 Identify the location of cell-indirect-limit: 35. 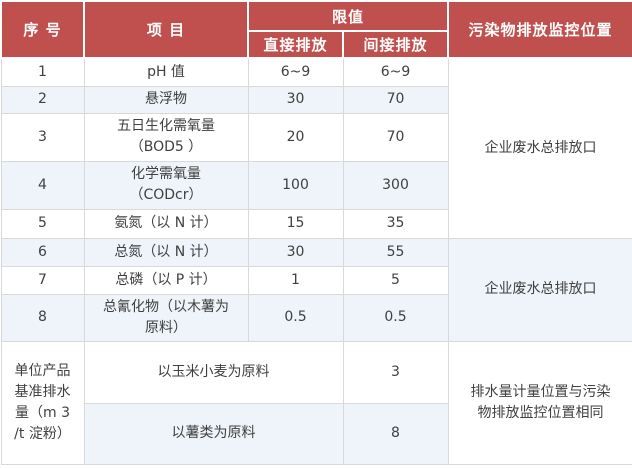
(395, 223).